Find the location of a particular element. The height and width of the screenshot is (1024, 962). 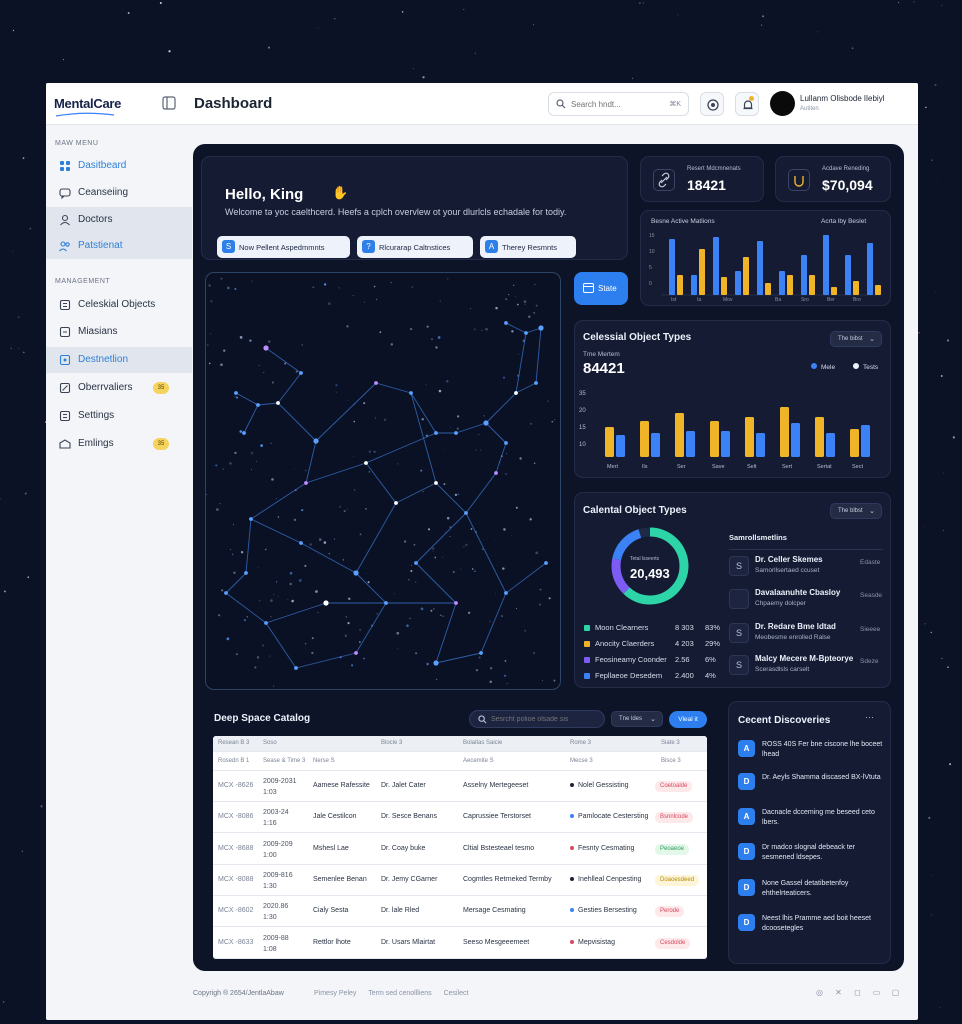

mini-bar-gold is located at coordinates (724, 286).